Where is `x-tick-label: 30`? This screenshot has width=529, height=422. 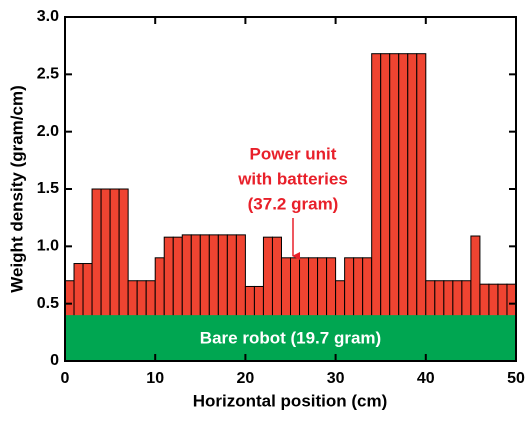 x-tick-label: 30 is located at coordinates (336, 378).